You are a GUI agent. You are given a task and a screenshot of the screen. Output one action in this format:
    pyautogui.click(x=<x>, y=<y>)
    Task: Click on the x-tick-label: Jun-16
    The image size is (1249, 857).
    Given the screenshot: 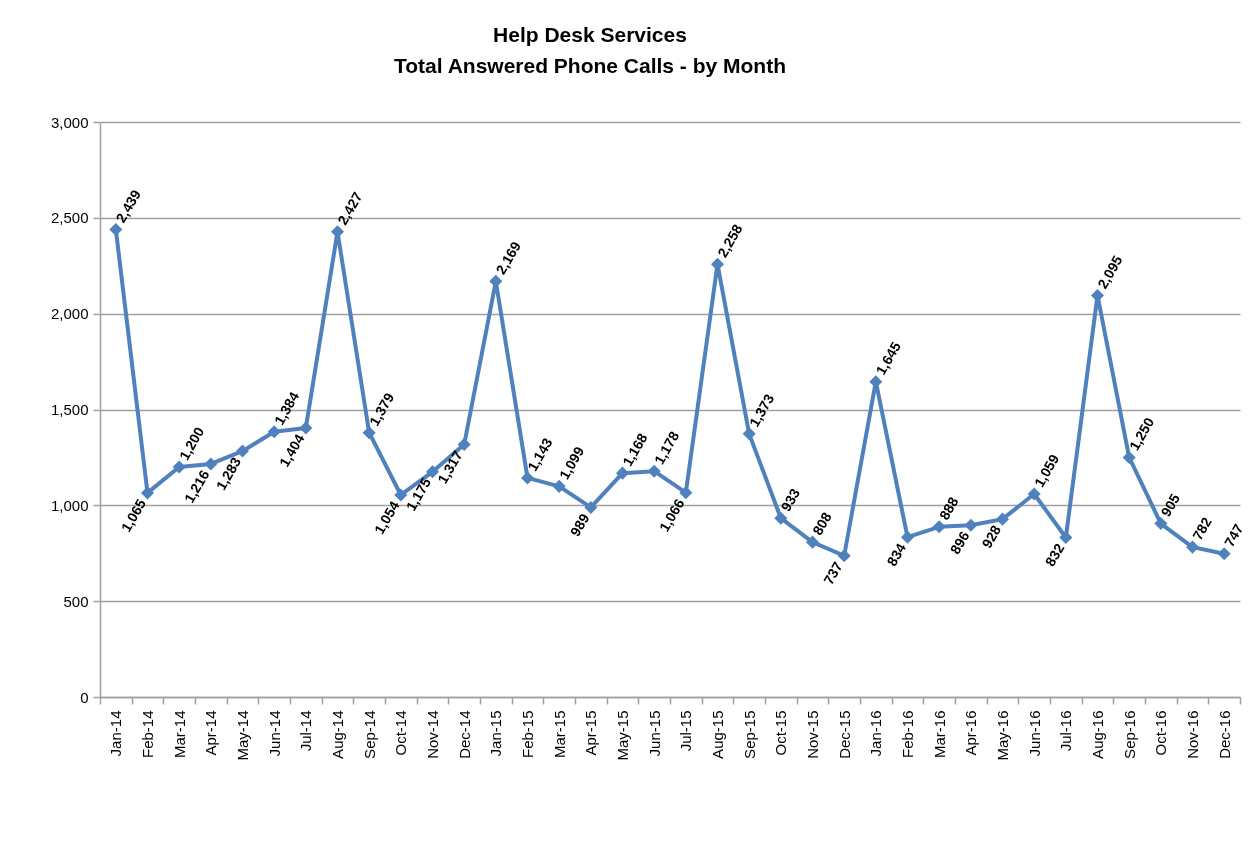 What is the action you would take?
    pyautogui.click(x=1034, y=733)
    